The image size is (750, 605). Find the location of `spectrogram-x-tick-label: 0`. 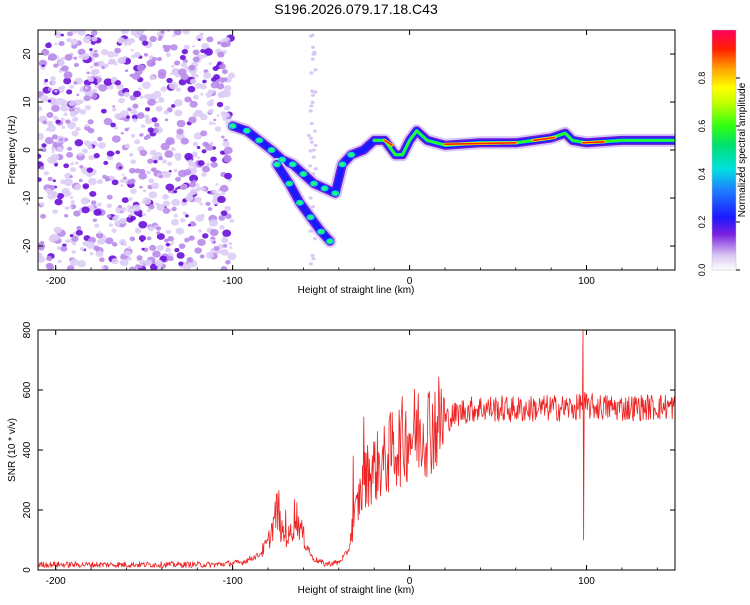

spectrogram-x-tick-label: 0 is located at coordinates (410, 281).